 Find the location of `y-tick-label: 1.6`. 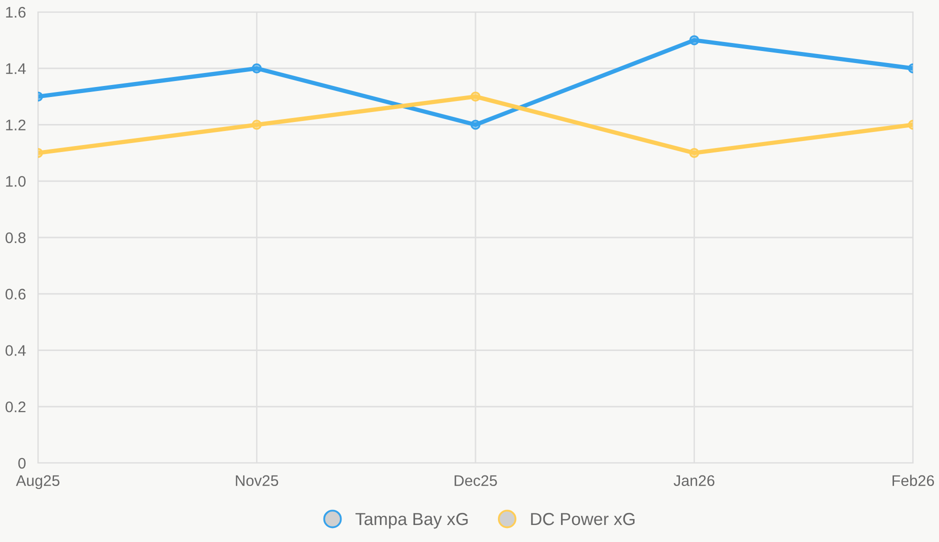

y-tick-label: 1.6 is located at coordinates (16, 12).